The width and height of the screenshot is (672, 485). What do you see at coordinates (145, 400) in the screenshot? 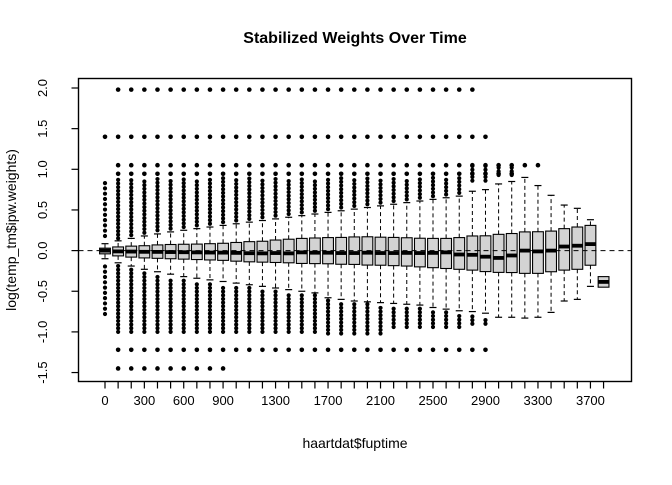
I see `x-tick-label: 300` at bounding box center [145, 400].